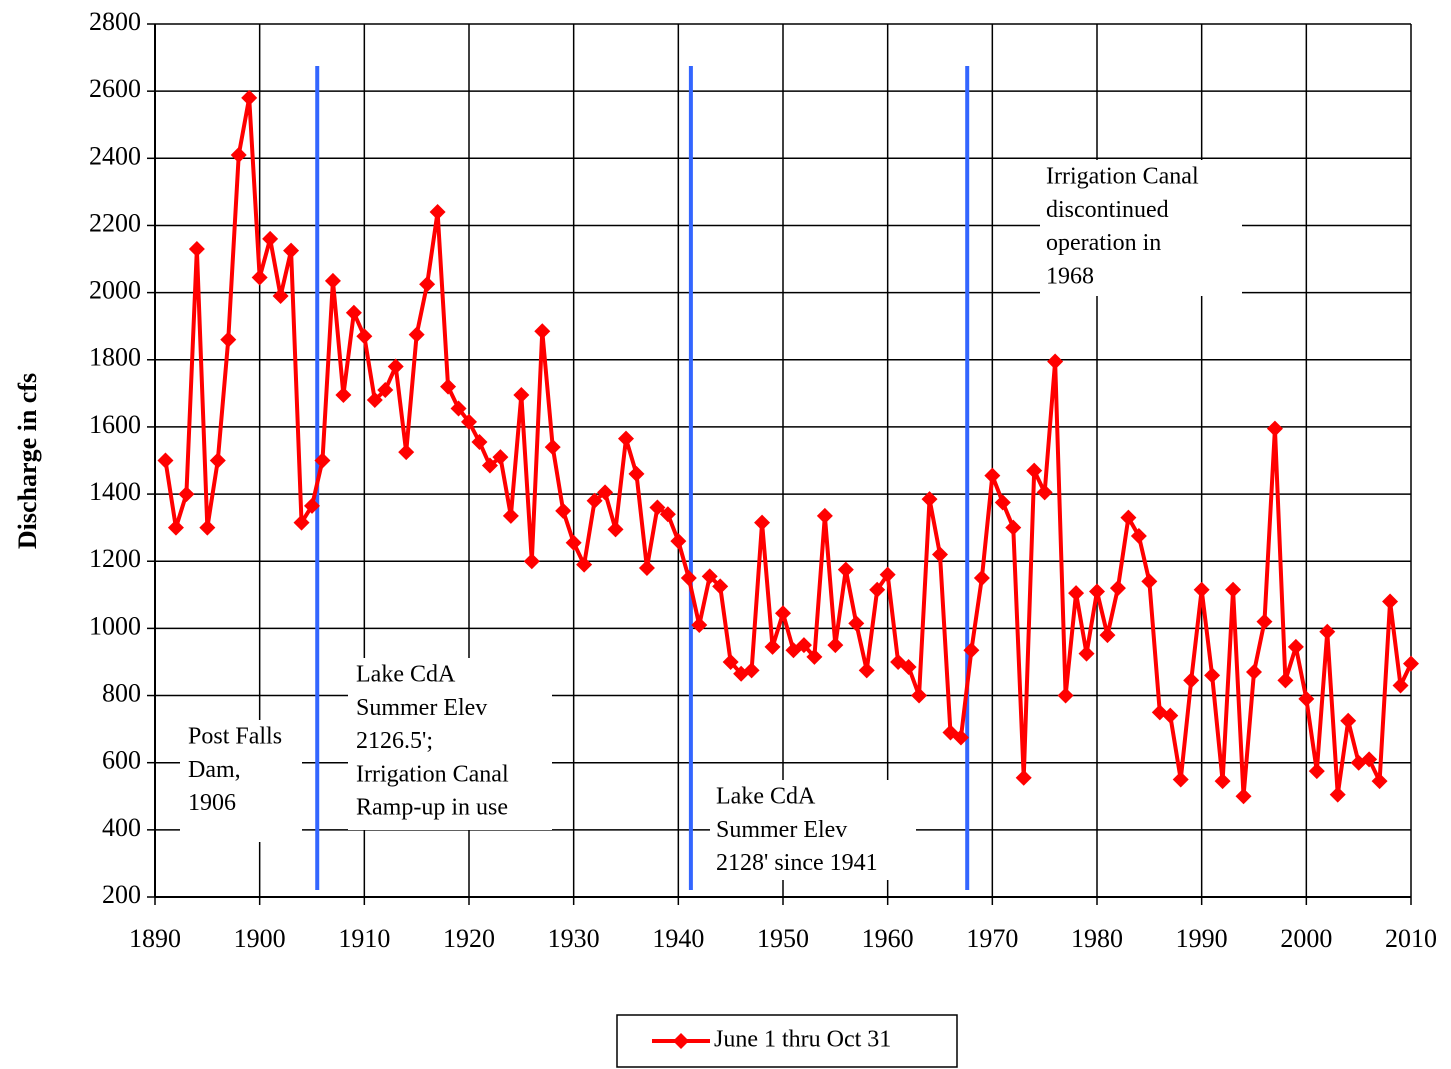 The height and width of the screenshot is (1069, 1451). I want to click on annotation-text: operation in, so click(1103, 243).